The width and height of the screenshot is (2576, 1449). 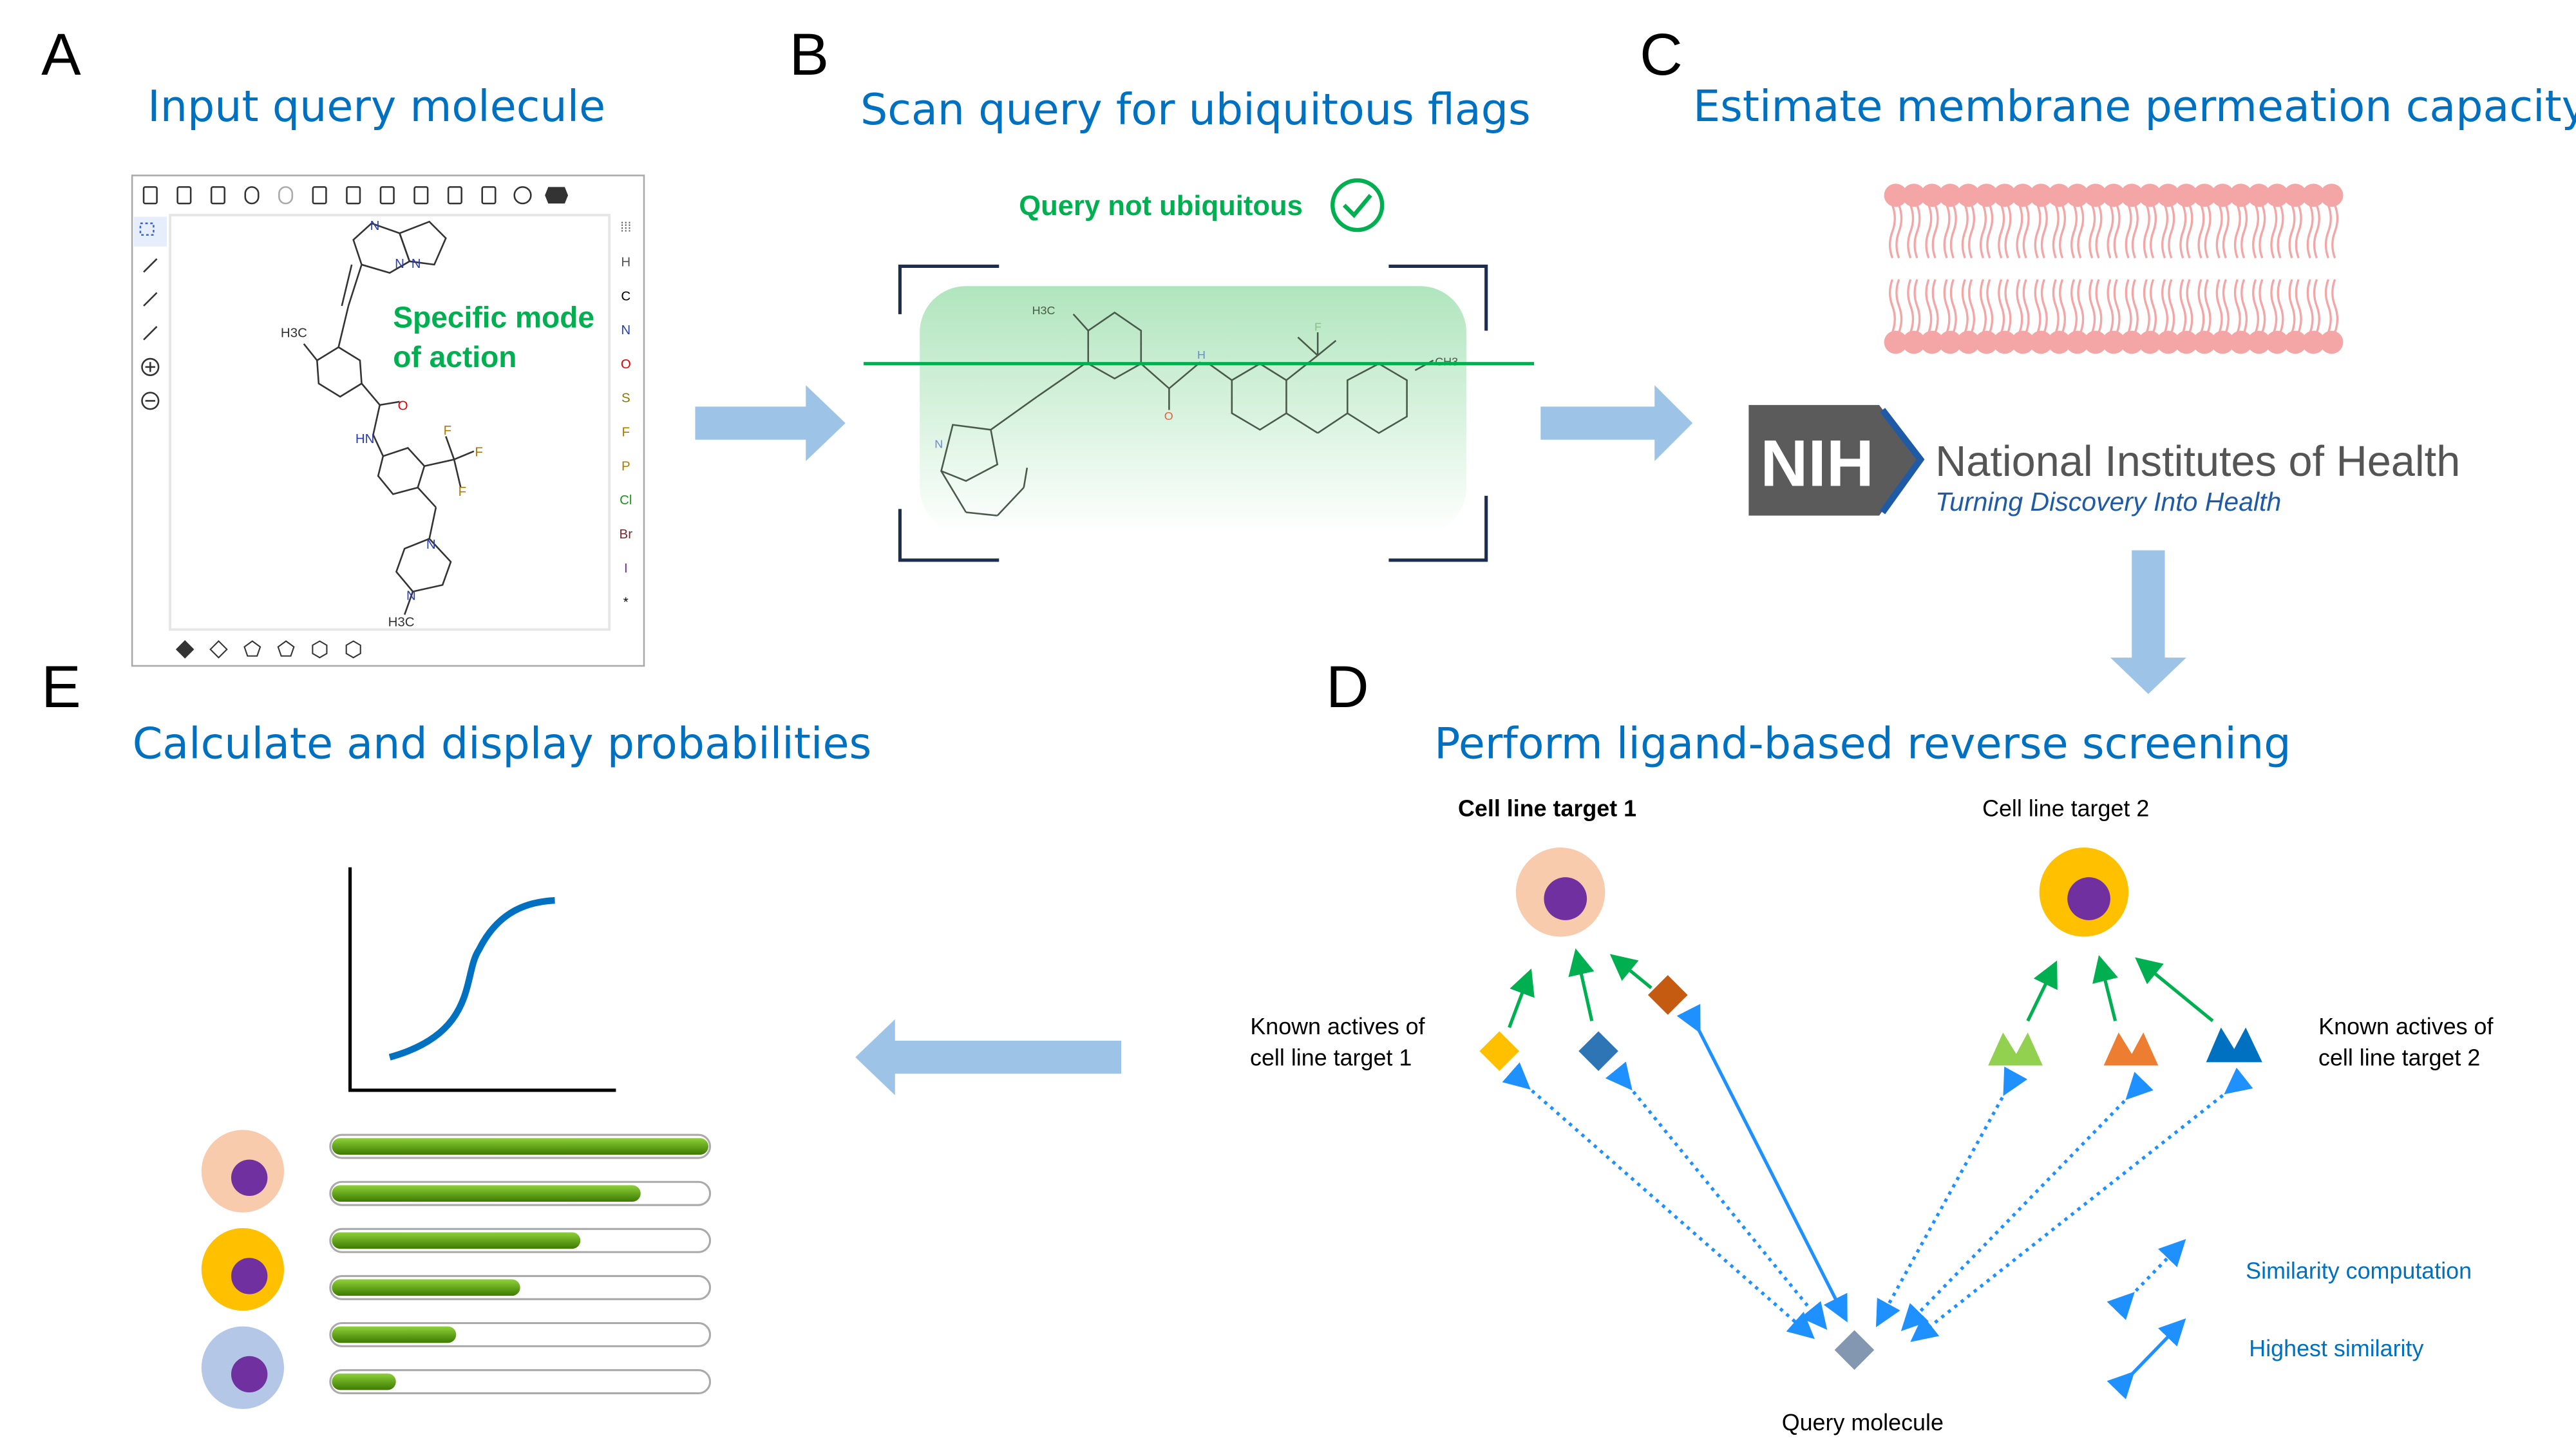 I want to click on legend-solid-arrow-icon, so click(x=2146, y=1358).